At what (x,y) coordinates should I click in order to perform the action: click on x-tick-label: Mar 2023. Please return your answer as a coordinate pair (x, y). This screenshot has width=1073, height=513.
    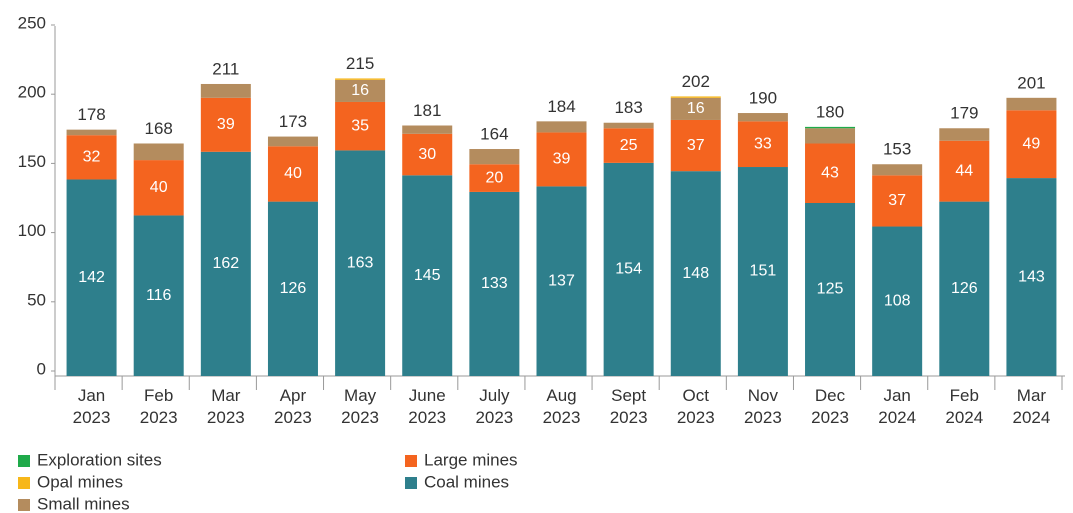
    Looking at the image, I should click on (225, 406).